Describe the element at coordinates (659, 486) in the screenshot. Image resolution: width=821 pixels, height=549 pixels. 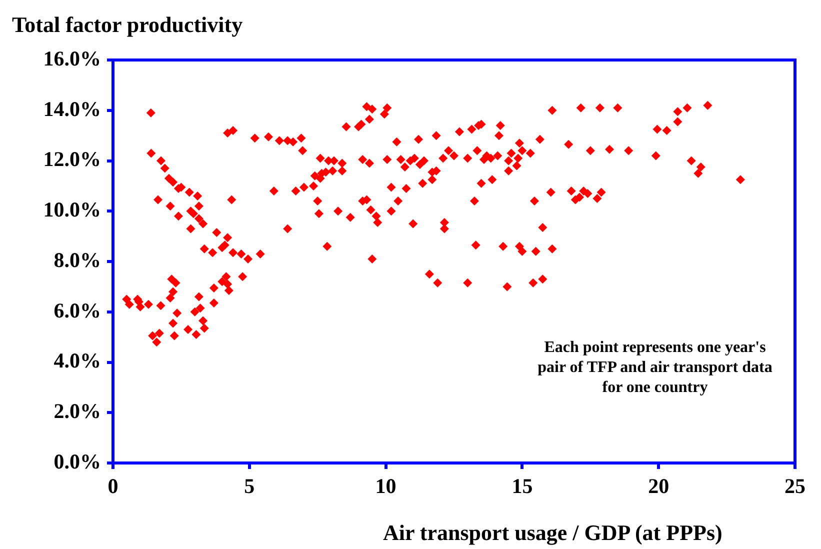
I see `x-tick-label: 20` at that location.